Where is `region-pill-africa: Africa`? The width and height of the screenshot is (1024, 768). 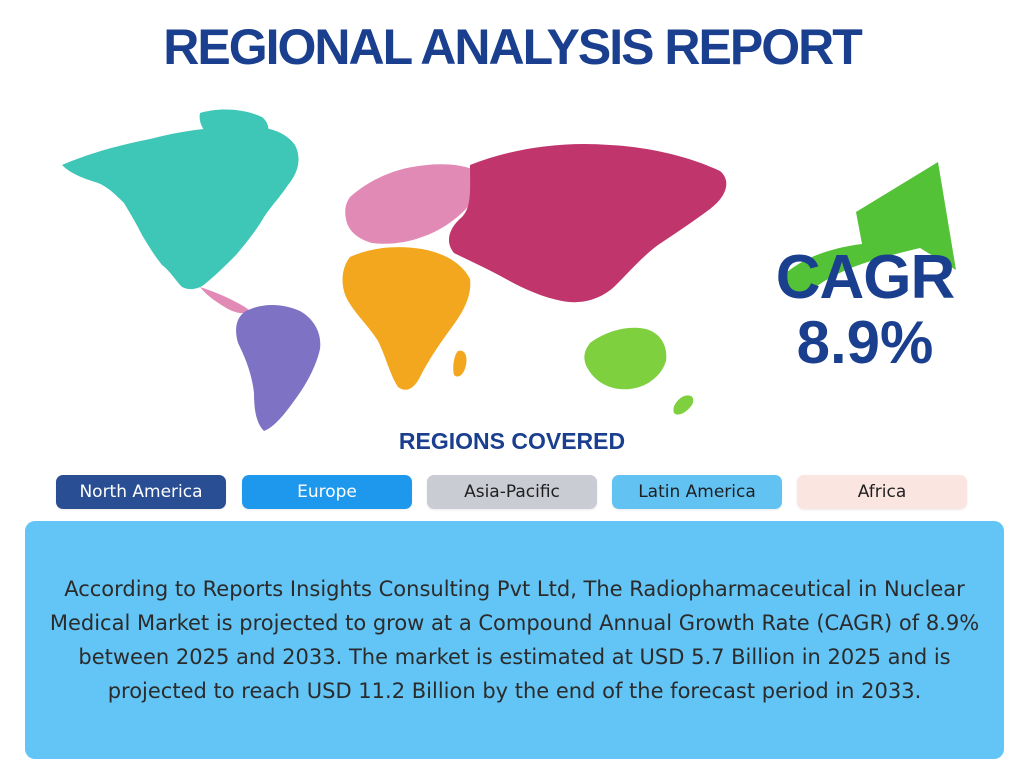 region-pill-africa: Africa is located at coordinates (882, 492).